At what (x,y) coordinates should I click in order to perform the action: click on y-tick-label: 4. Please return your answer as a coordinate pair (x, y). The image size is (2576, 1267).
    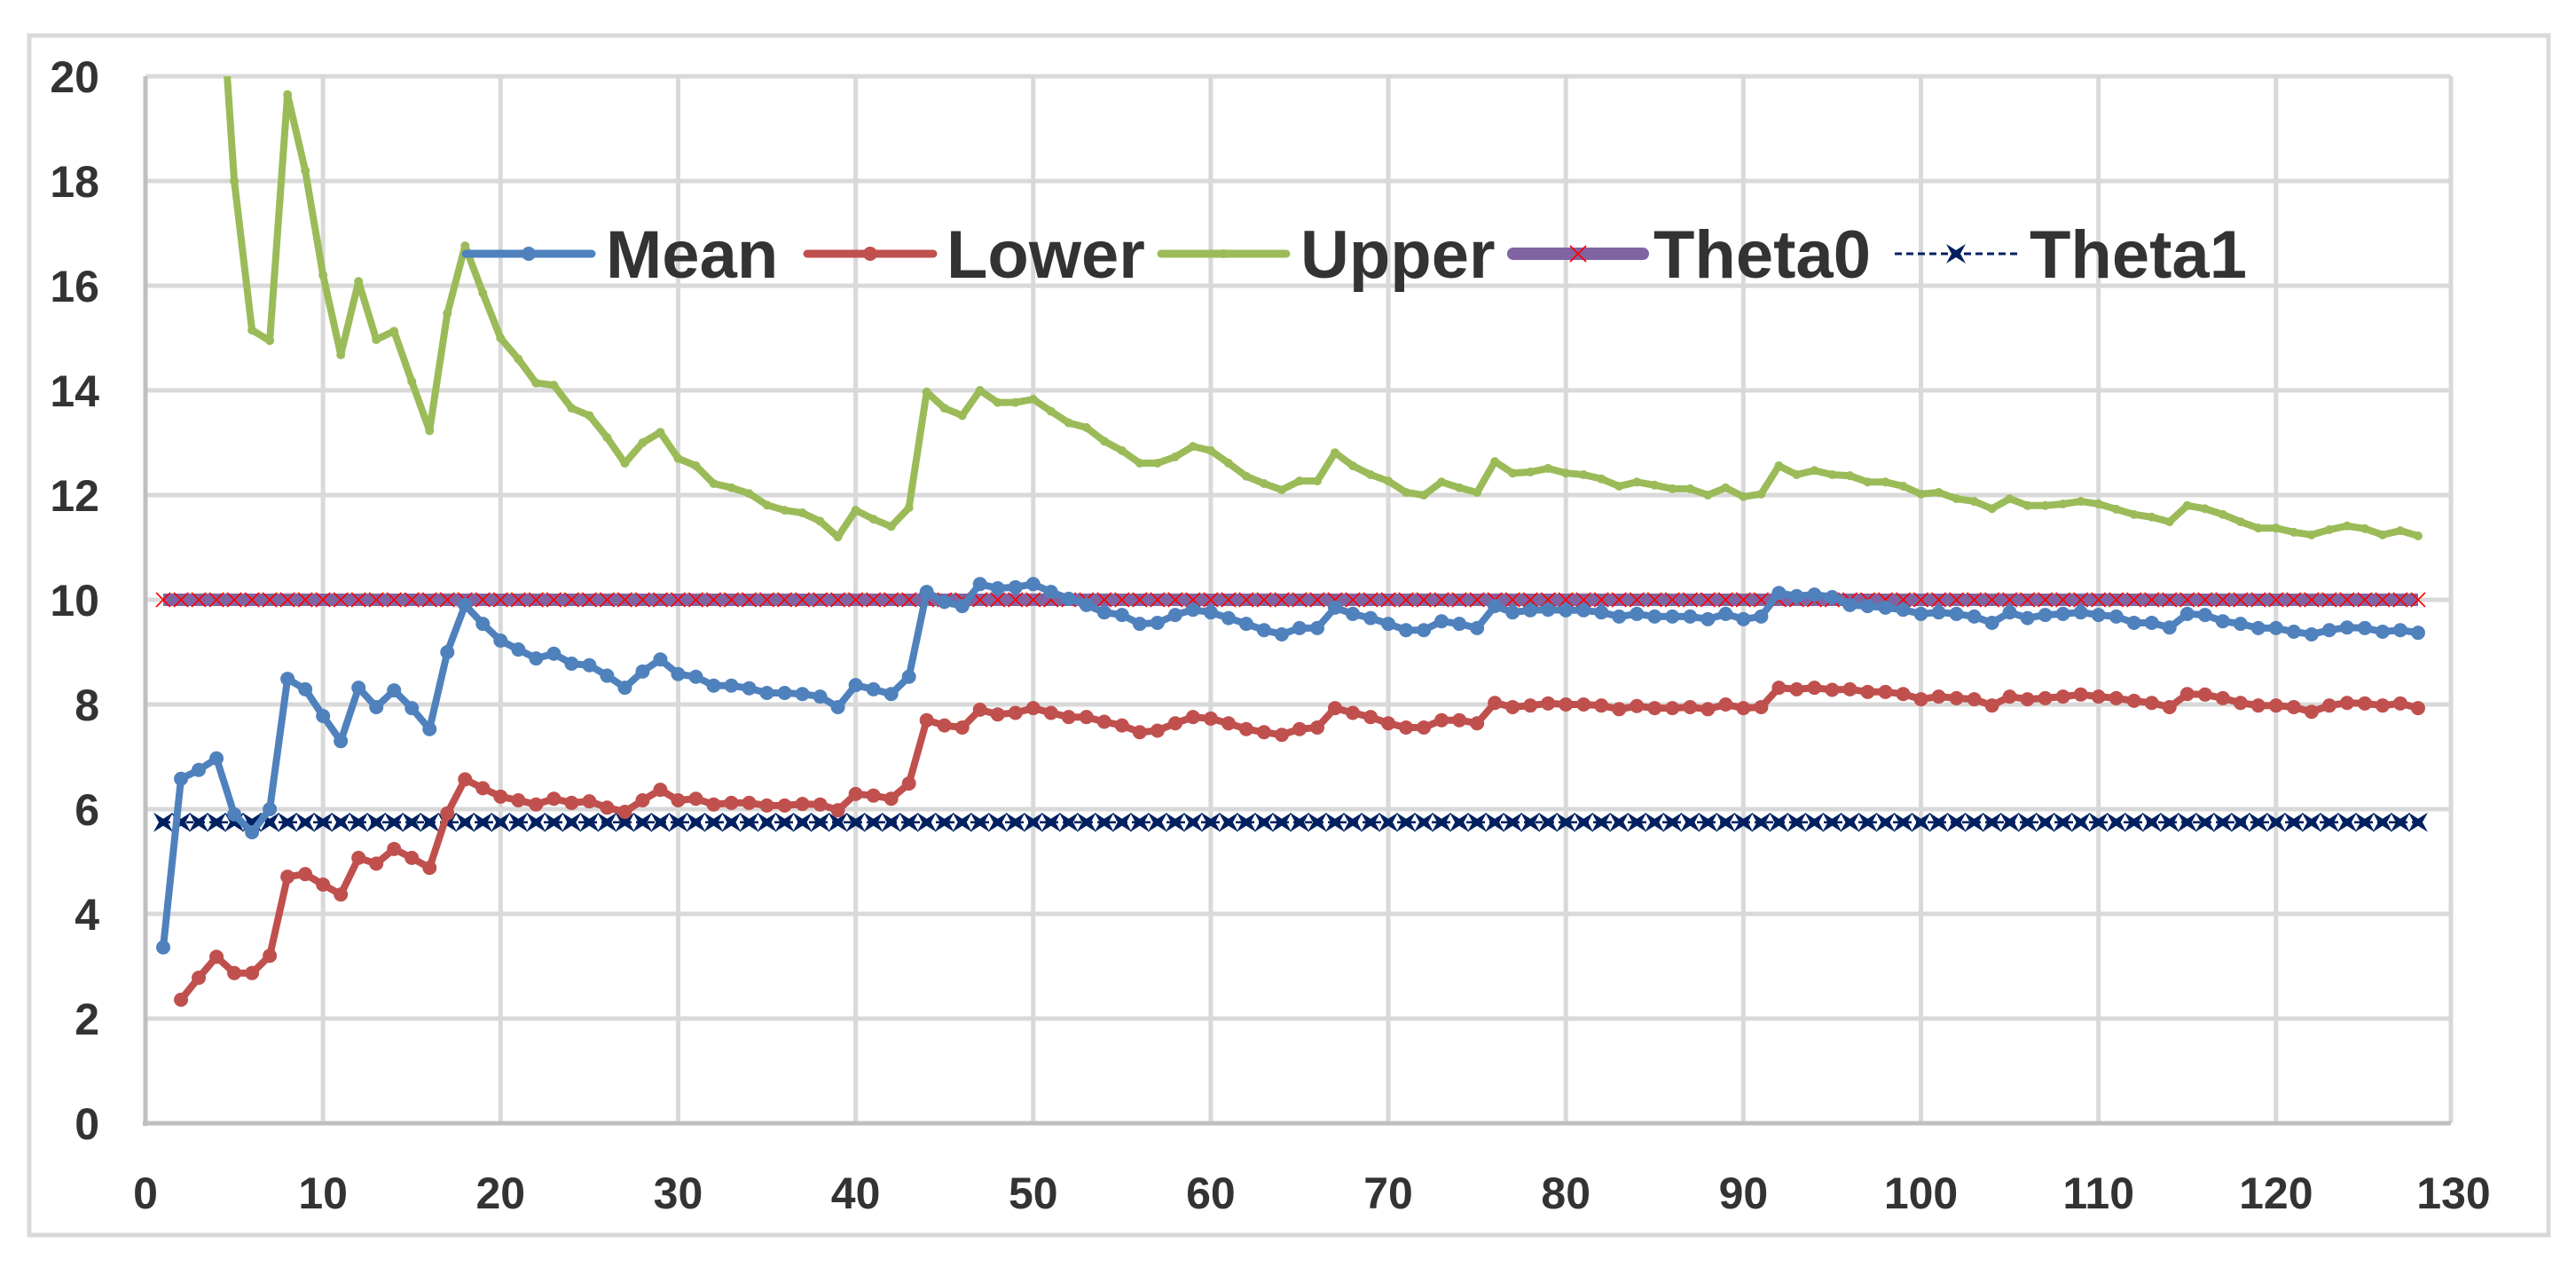
    Looking at the image, I should click on (87, 915).